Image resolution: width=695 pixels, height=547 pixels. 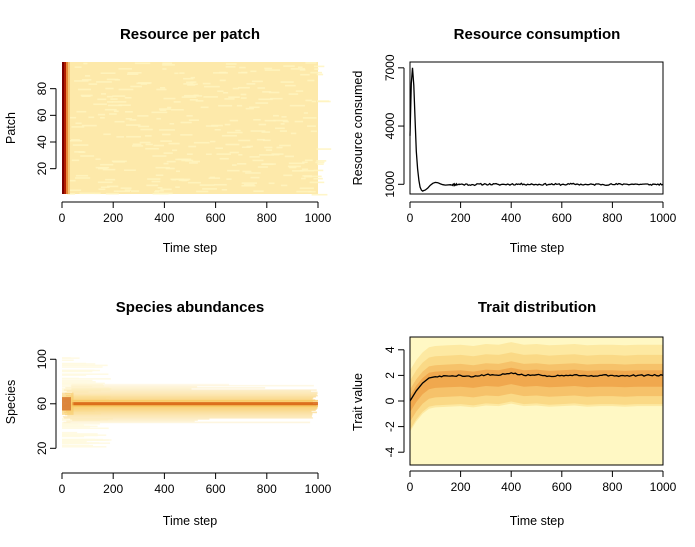 What do you see at coordinates (394, 402) in the screenshot?
I see `y-axis: -4 -2 0 2 4` at bounding box center [394, 402].